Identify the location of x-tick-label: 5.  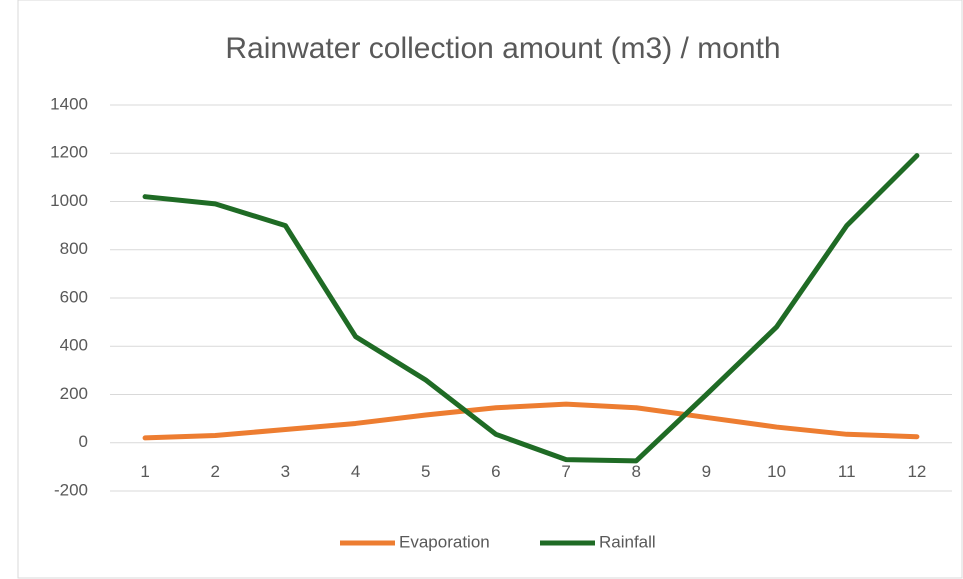
(425, 471).